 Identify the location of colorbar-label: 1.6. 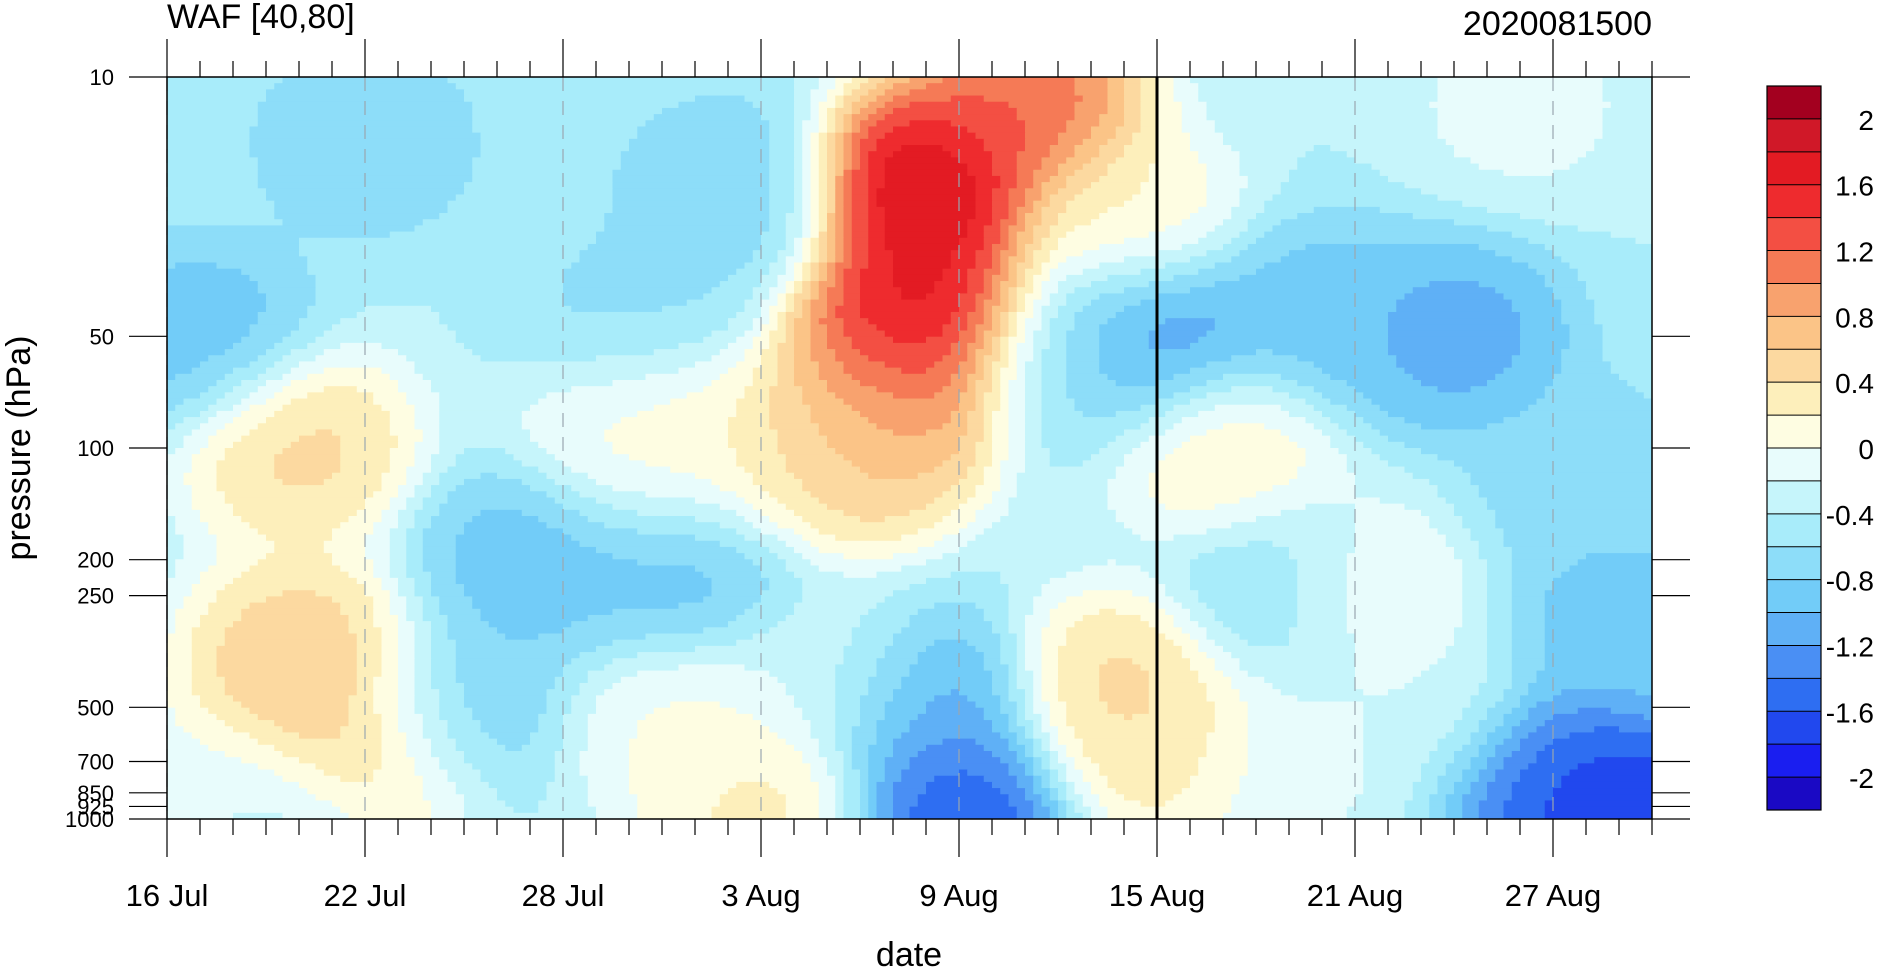
(1854, 186).